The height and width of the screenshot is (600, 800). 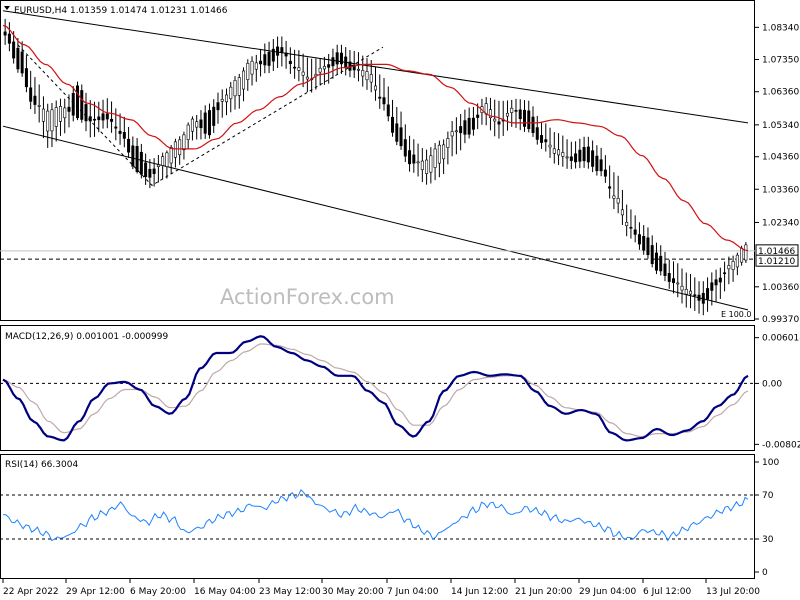 I want to click on price-tick-label: 1.08340, so click(x=780, y=28).